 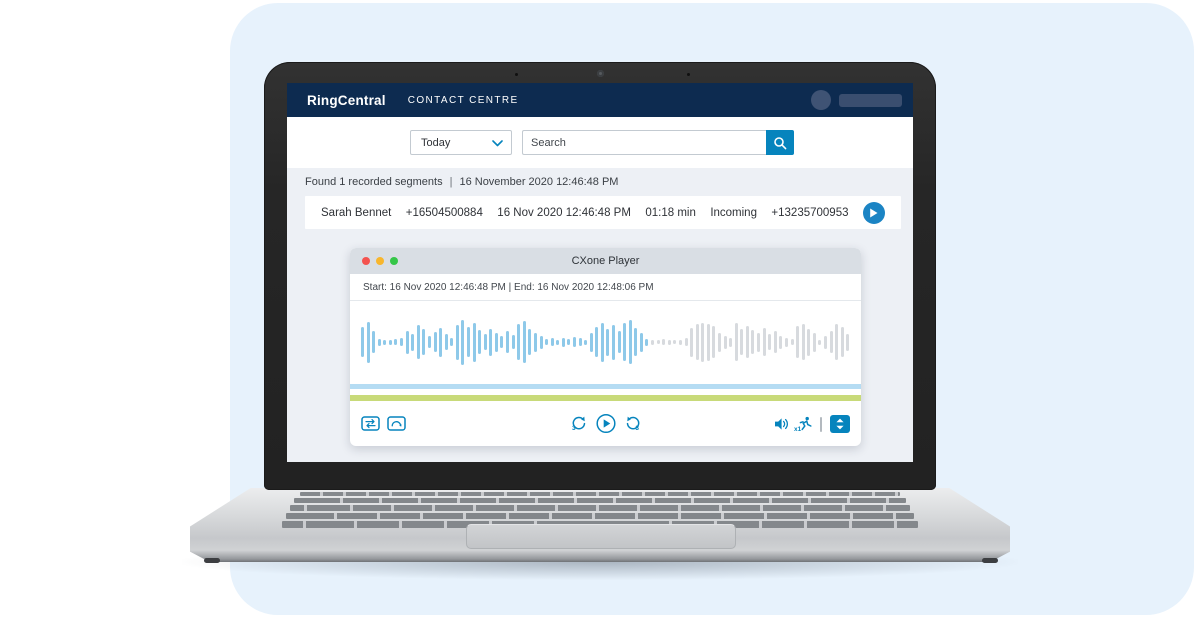 I want to click on playback-speed-label: x1, so click(x=798, y=429).